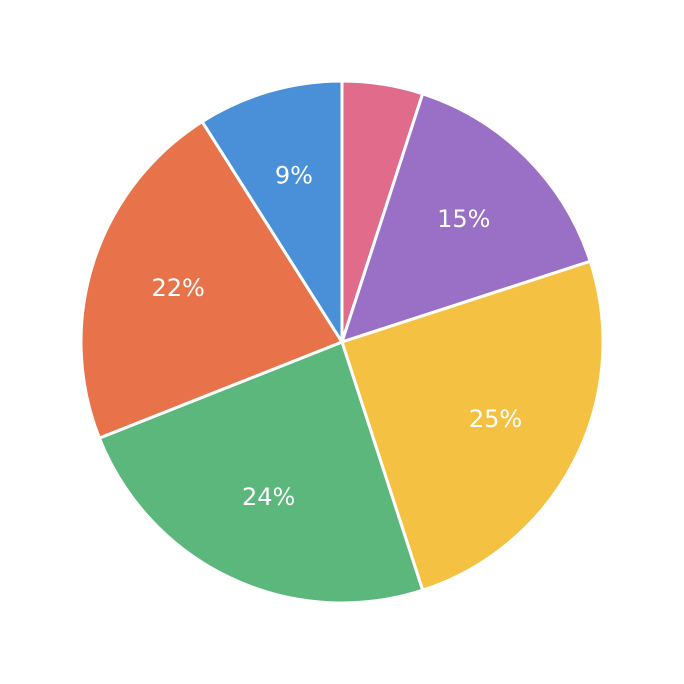  What do you see at coordinates (177, 288) in the screenshot?
I see `slice-label: 22%` at bounding box center [177, 288].